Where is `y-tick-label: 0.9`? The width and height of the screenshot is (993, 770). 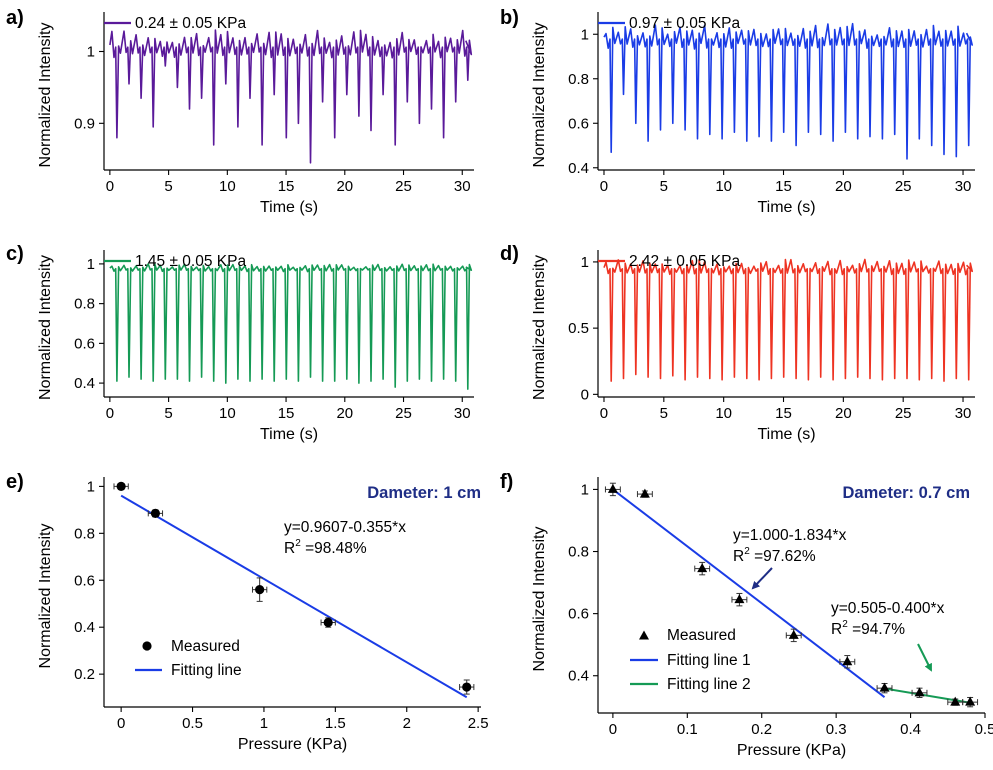 y-tick-label: 0.9 is located at coordinates (84, 123).